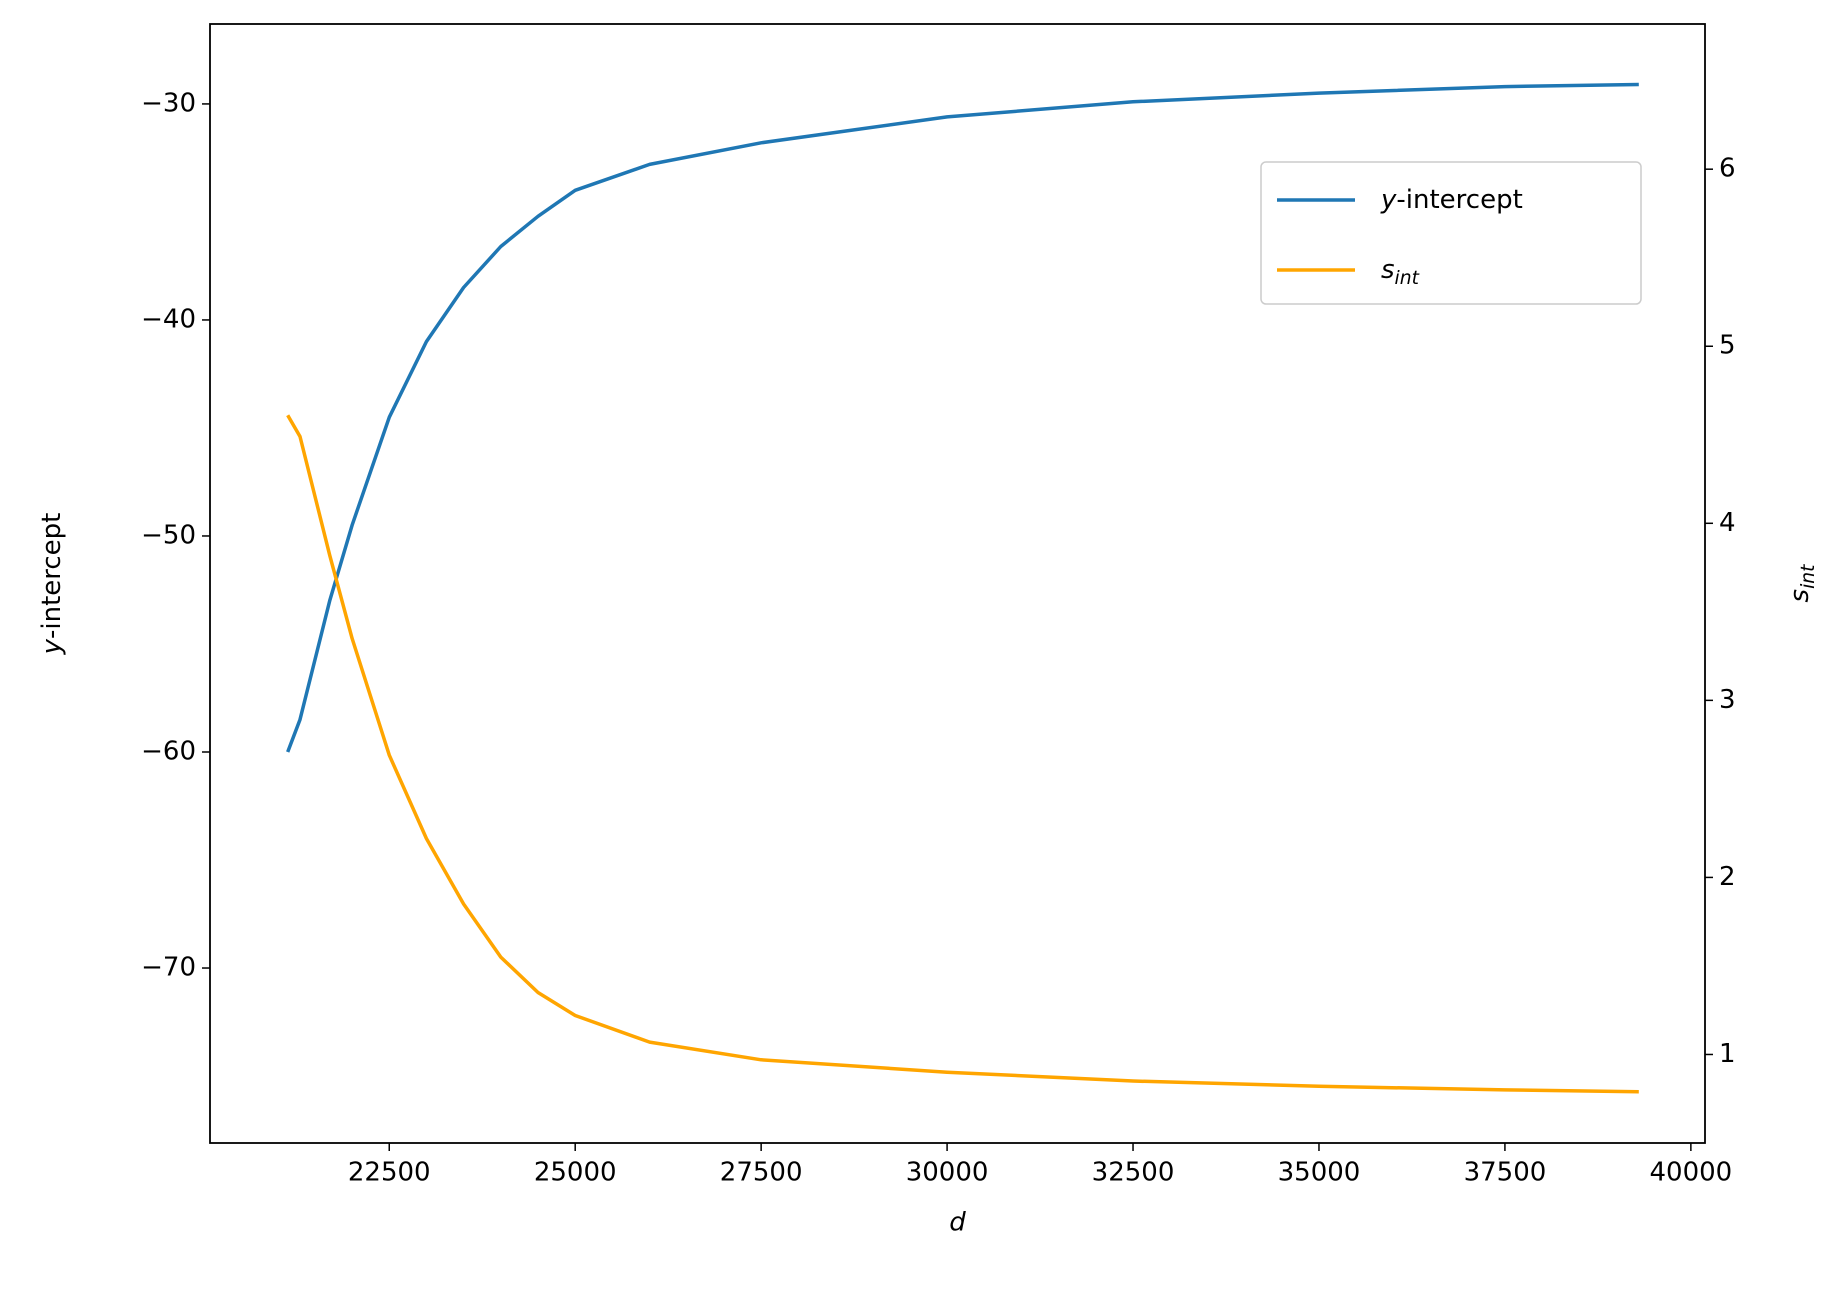 The height and width of the screenshot is (1298, 1842). Describe the element at coordinates (168, 968) in the screenshot. I see `y-tick-label: −70` at that location.